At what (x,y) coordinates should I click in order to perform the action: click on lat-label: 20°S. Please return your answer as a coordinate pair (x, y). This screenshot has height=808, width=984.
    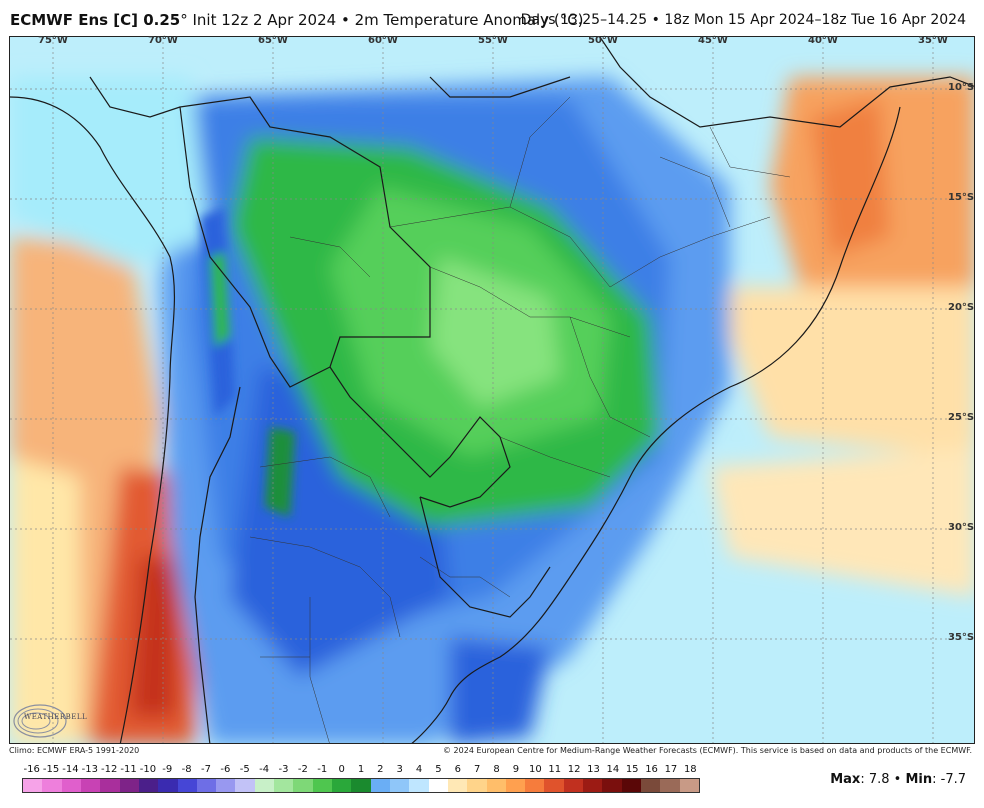
    Looking at the image, I should click on (961, 307).